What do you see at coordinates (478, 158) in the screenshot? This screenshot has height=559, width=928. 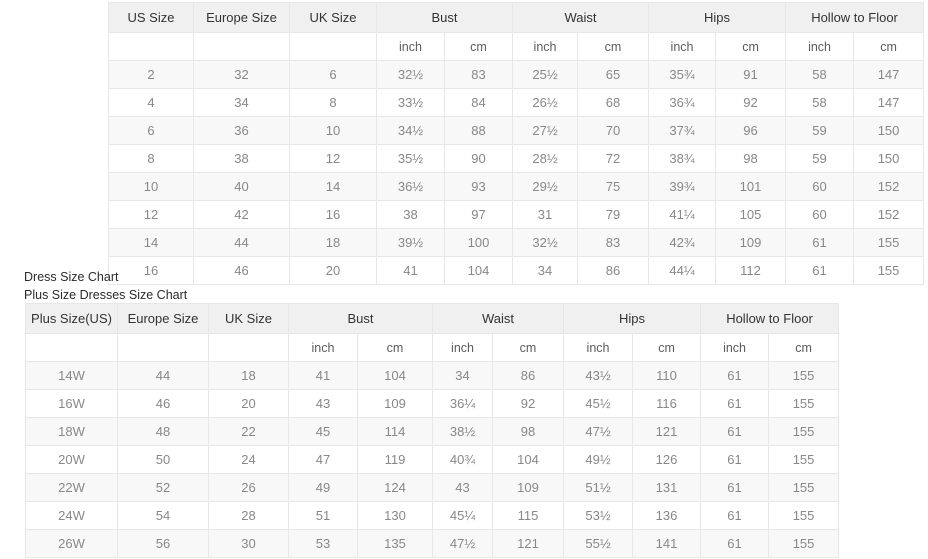 I see `table-cell: 90` at bounding box center [478, 158].